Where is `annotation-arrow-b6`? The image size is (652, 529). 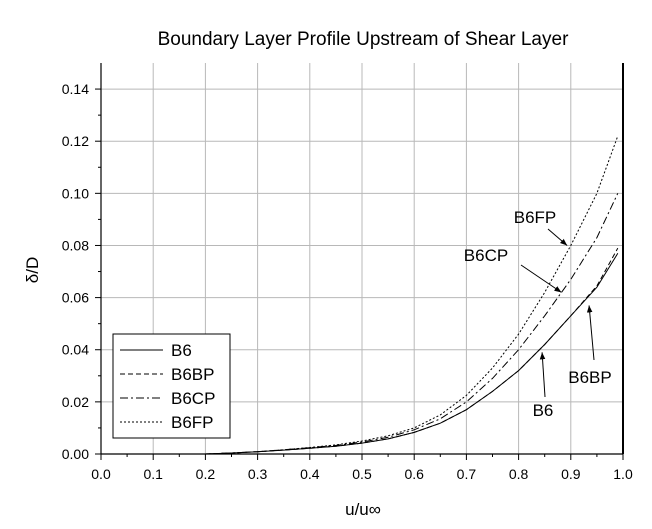
annotation-arrow-b6 is located at coordinates (542, 375).